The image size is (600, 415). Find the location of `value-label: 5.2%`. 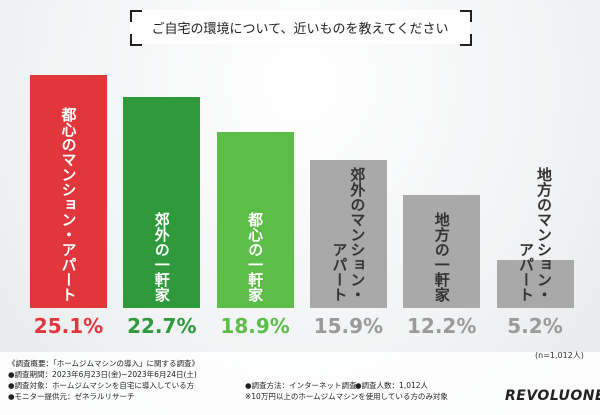

value-label: 5.2% is located at coordinates (535, 326).